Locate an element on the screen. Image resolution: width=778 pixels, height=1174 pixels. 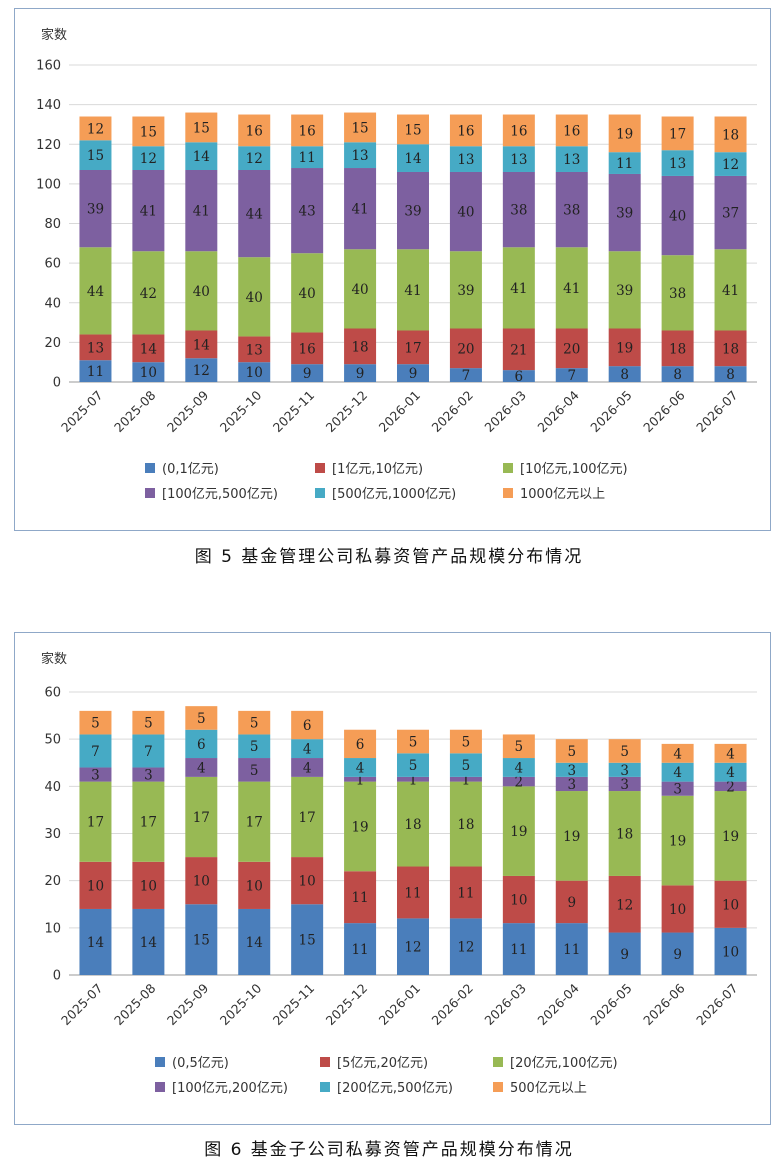
data-label: 15 is located at coordinates (201, 941).